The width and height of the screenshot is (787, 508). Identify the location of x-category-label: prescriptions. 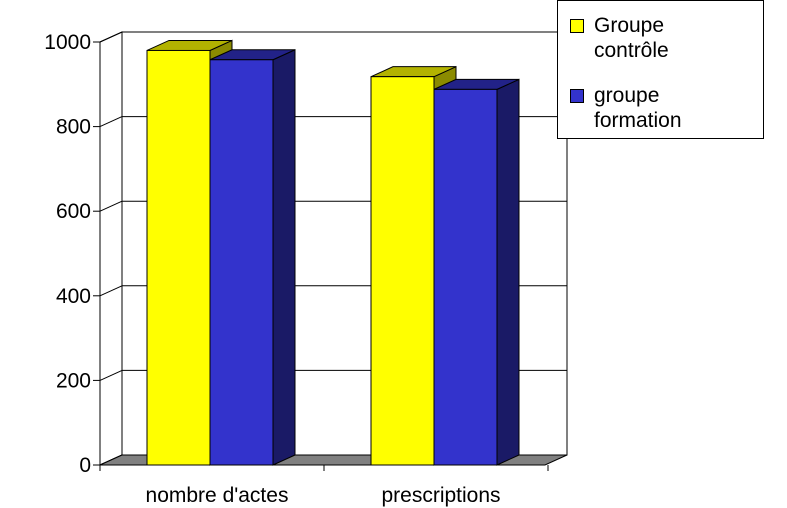
(440, 495).